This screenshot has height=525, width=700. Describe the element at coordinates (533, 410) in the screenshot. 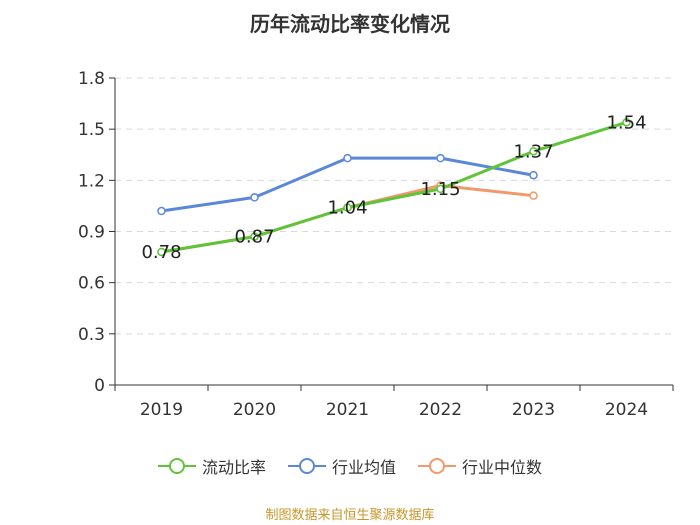

I see `x-tick-label: 2023` at that location.